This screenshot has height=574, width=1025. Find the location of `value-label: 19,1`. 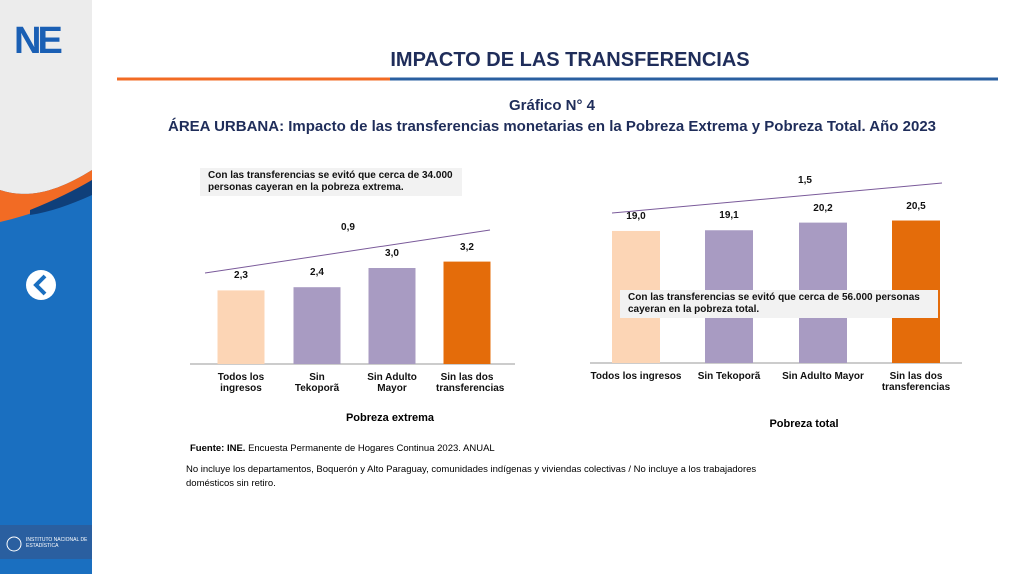

value-label: 19,1 is located at coordinates (729, 216).